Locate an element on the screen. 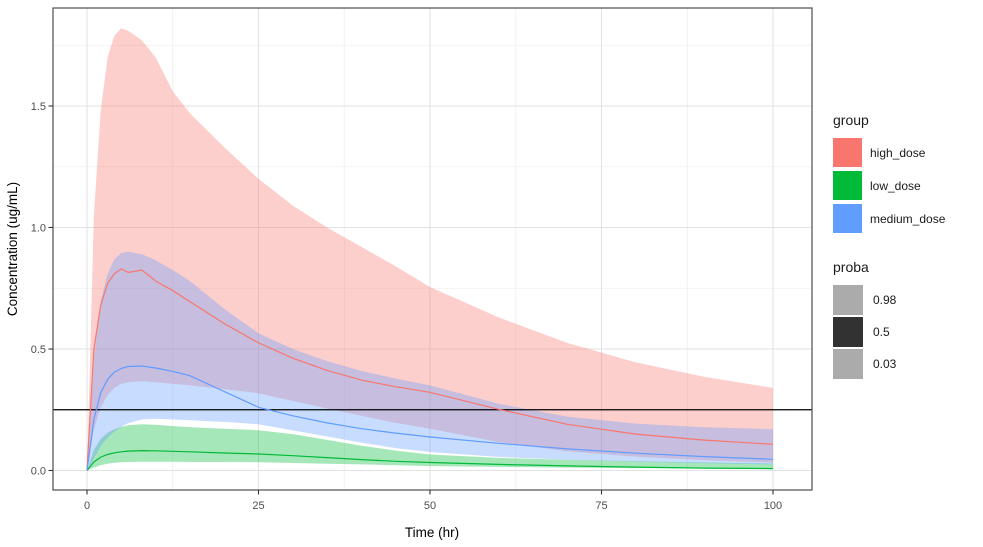 Image resolution: width=983 pixels, height=547 pixels. legend-swatch-low-dose is located at coordinates (847, 185).